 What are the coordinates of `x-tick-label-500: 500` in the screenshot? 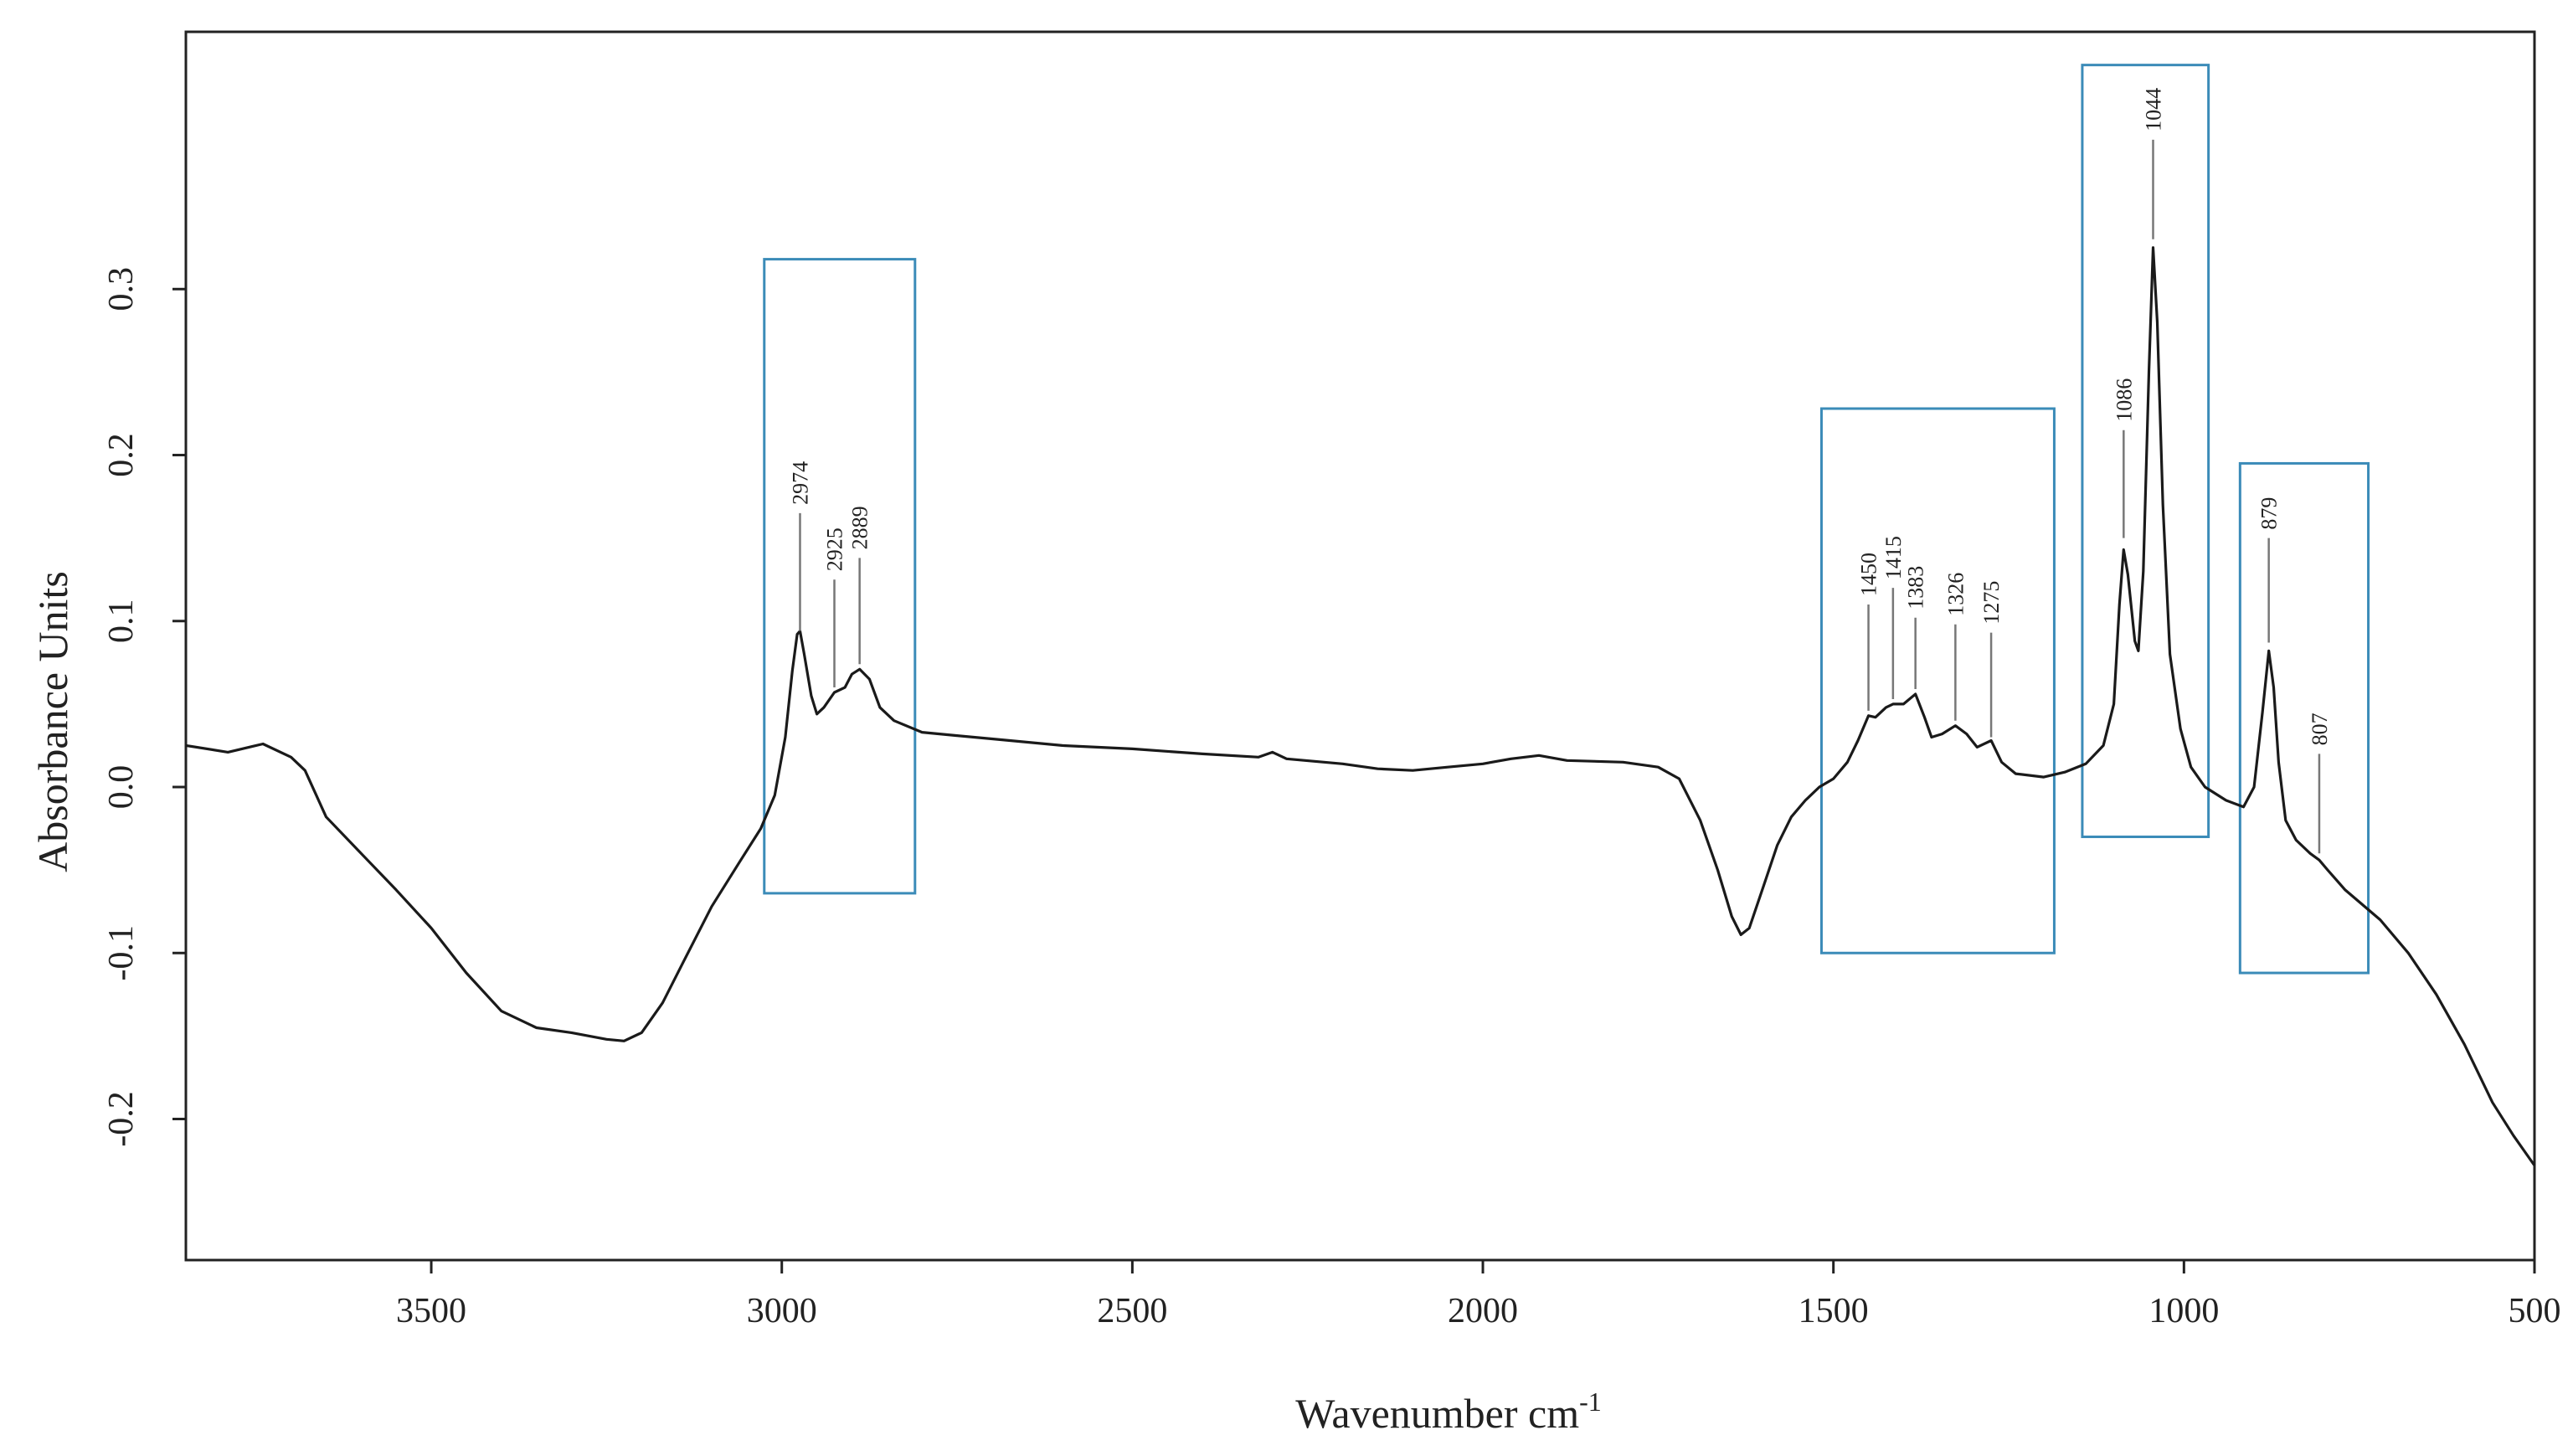 It's located at (2535, 1311).